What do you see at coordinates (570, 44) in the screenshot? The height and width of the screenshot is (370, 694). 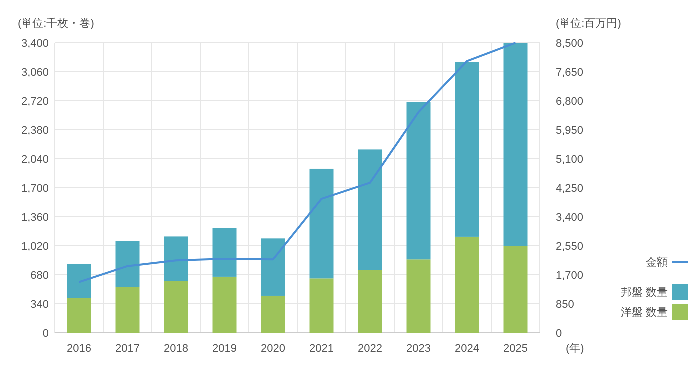 I see `y2-tick-label: 8,500` at bounding box center [570, 44].